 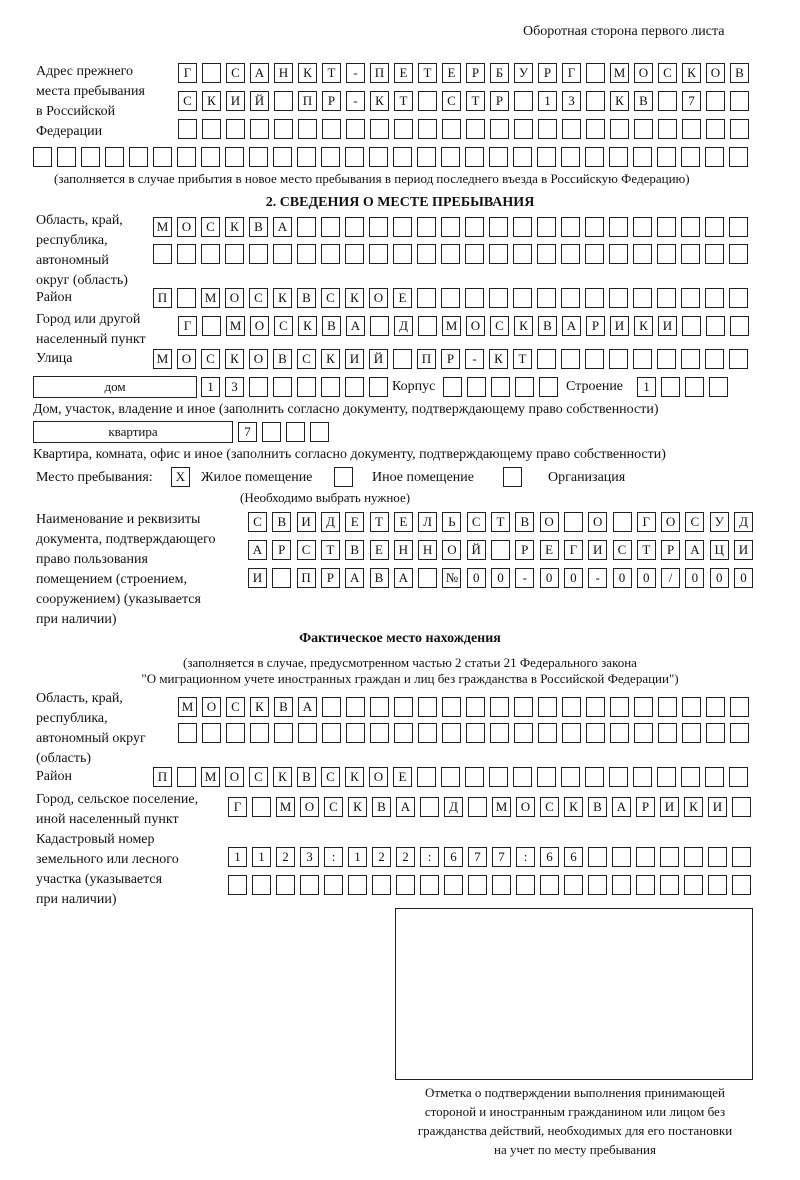 What do you see at coordinates (210, 387) in the screenshot?
I see `letter-cell: 1` at bounding box center [210, 387].